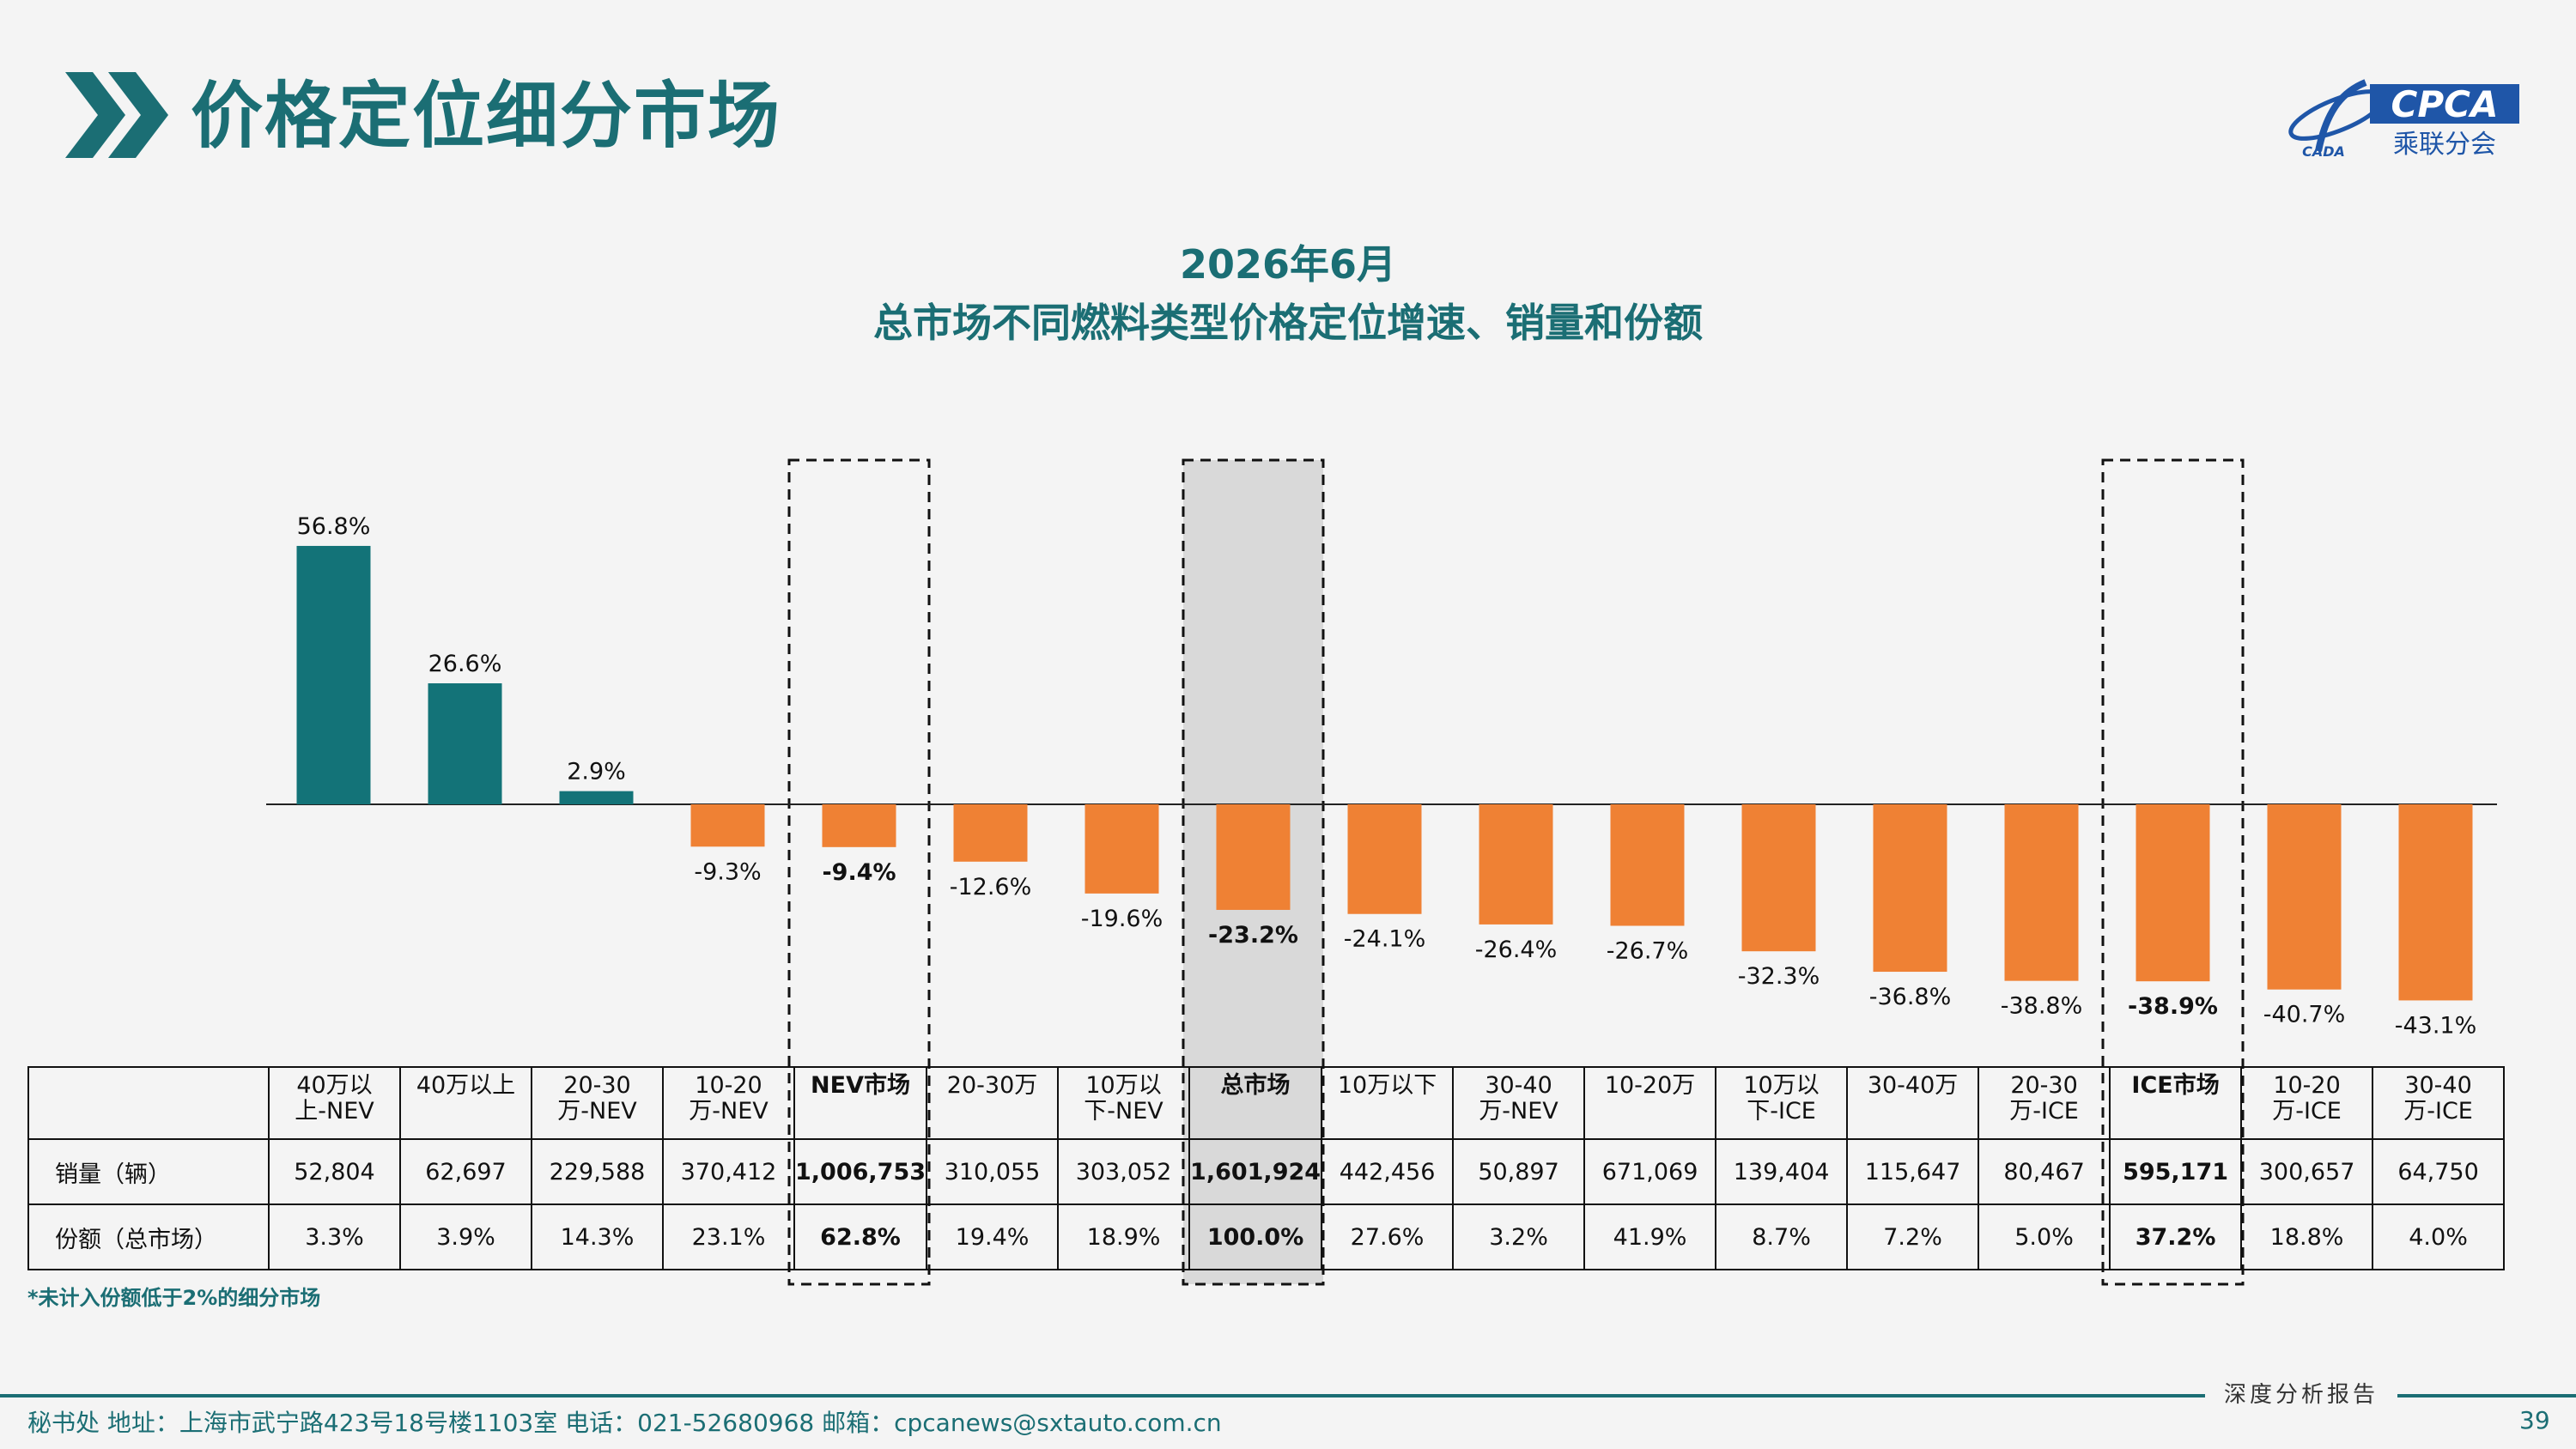 The image size is (2576, 1449). What do you see at coordinates (466, 1171) in the screenshot?
I see `table-cell: 62,697` at bounding box center [466, 1171].